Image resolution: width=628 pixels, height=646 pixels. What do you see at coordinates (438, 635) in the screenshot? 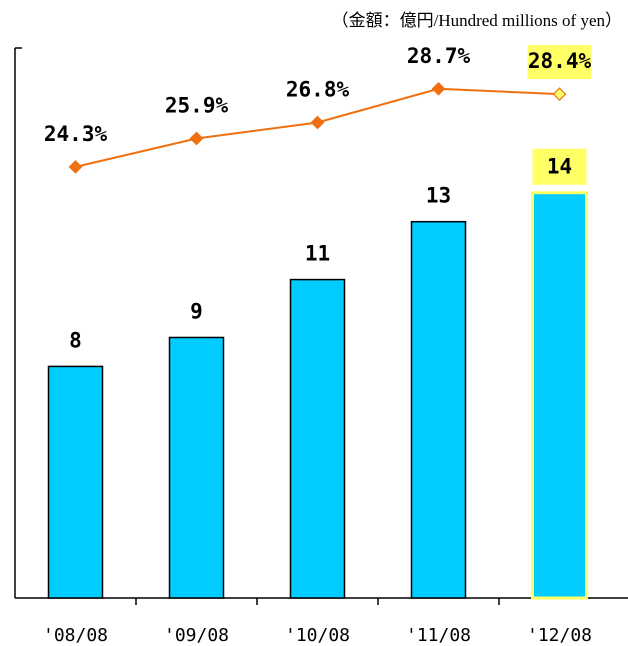
I see `x-tick-label: '11/08` at bounding box center [438, 635].